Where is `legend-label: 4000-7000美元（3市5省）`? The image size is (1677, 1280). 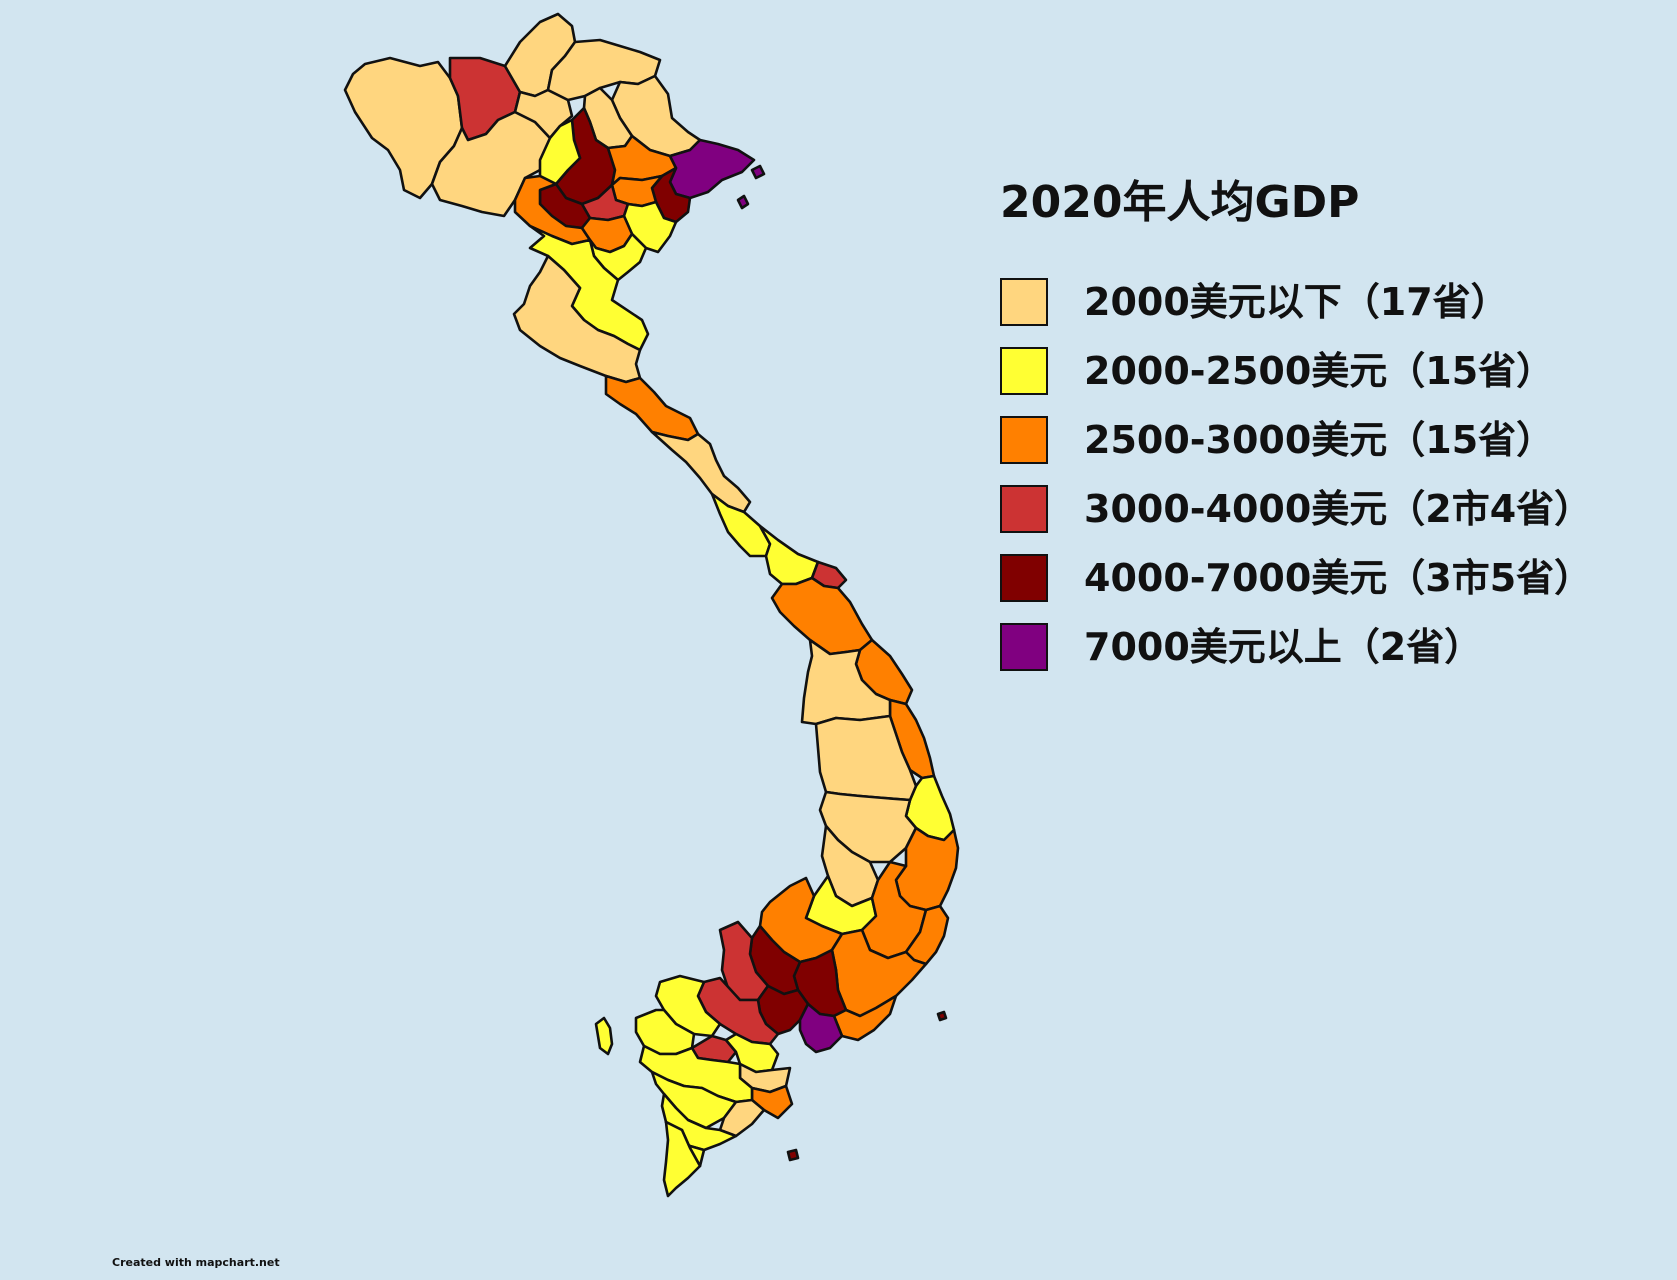
legend-label: 4000-7000美元（3市5省） is located at coordinates (1338, 578).